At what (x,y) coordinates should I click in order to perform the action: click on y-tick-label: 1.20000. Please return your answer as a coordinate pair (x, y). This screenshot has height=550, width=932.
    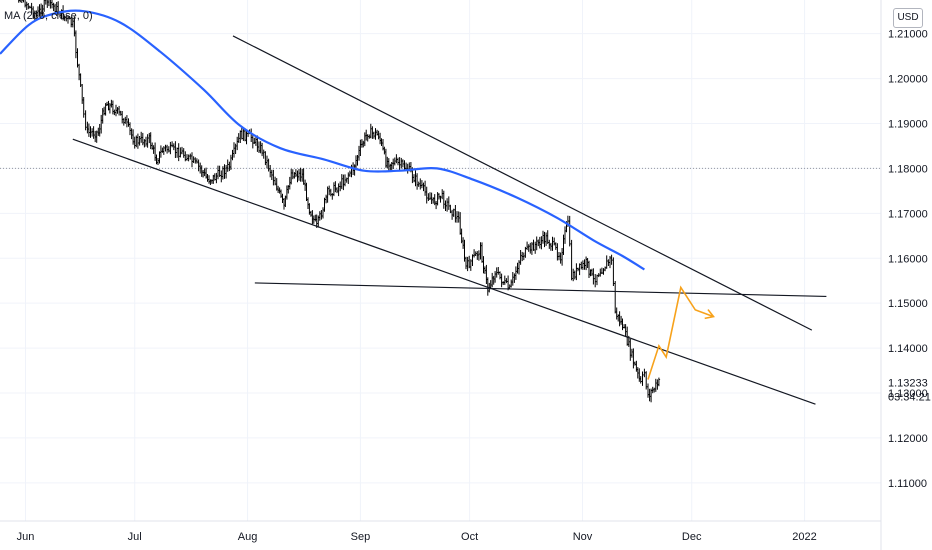
    Looking at the image, I should click on (908, 80).